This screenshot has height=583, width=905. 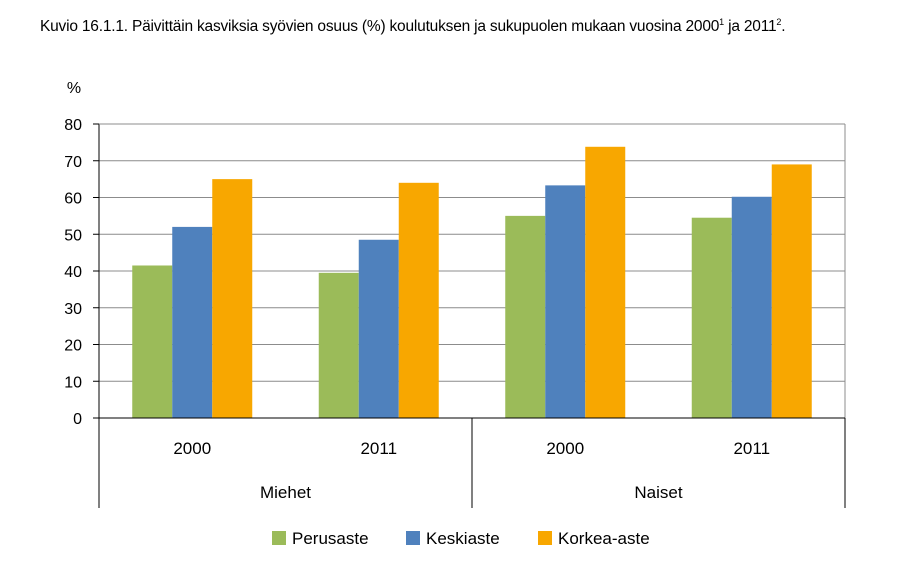 What do you see at coordinates (73, 235) in the screenshot?
I see `y-tick-label: 50` at bounding box center [73, 235].